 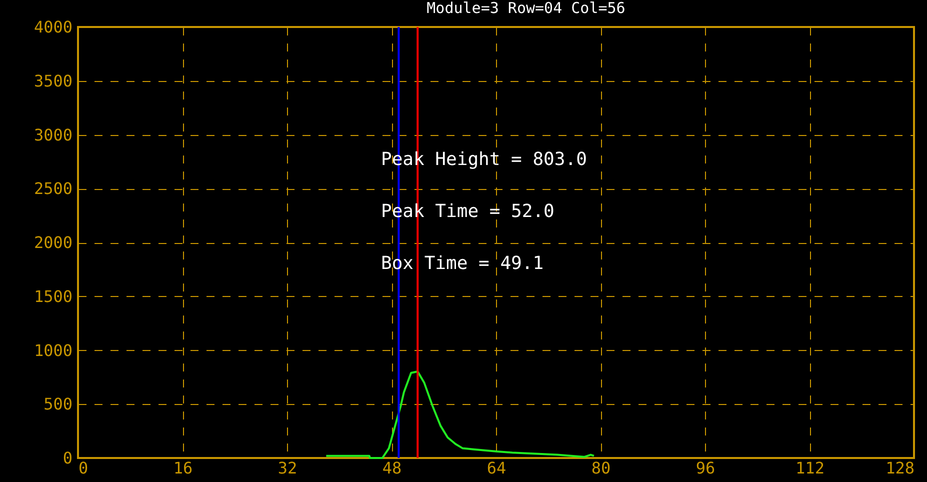 What do you see at coordinates (83, 468) in the screenshot?
I see `x-tick-label: 0` at bounding box center [83, 468].